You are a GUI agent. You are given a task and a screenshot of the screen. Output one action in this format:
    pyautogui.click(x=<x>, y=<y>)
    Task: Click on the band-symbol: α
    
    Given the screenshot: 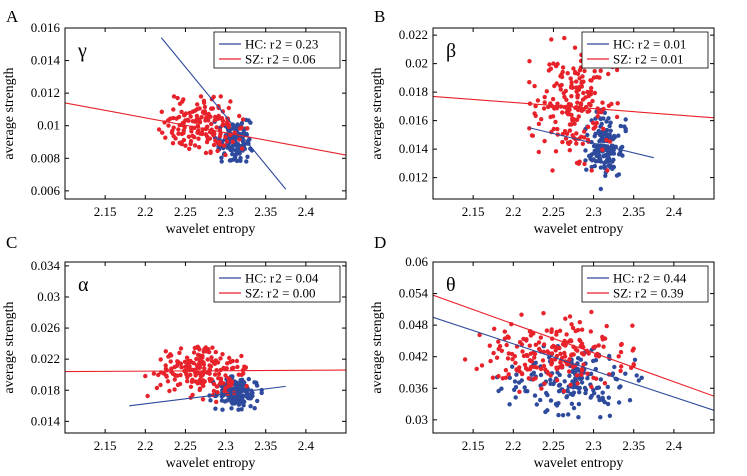 What is the action you would take?
    pyautogui.click(x=83, y=285)
    